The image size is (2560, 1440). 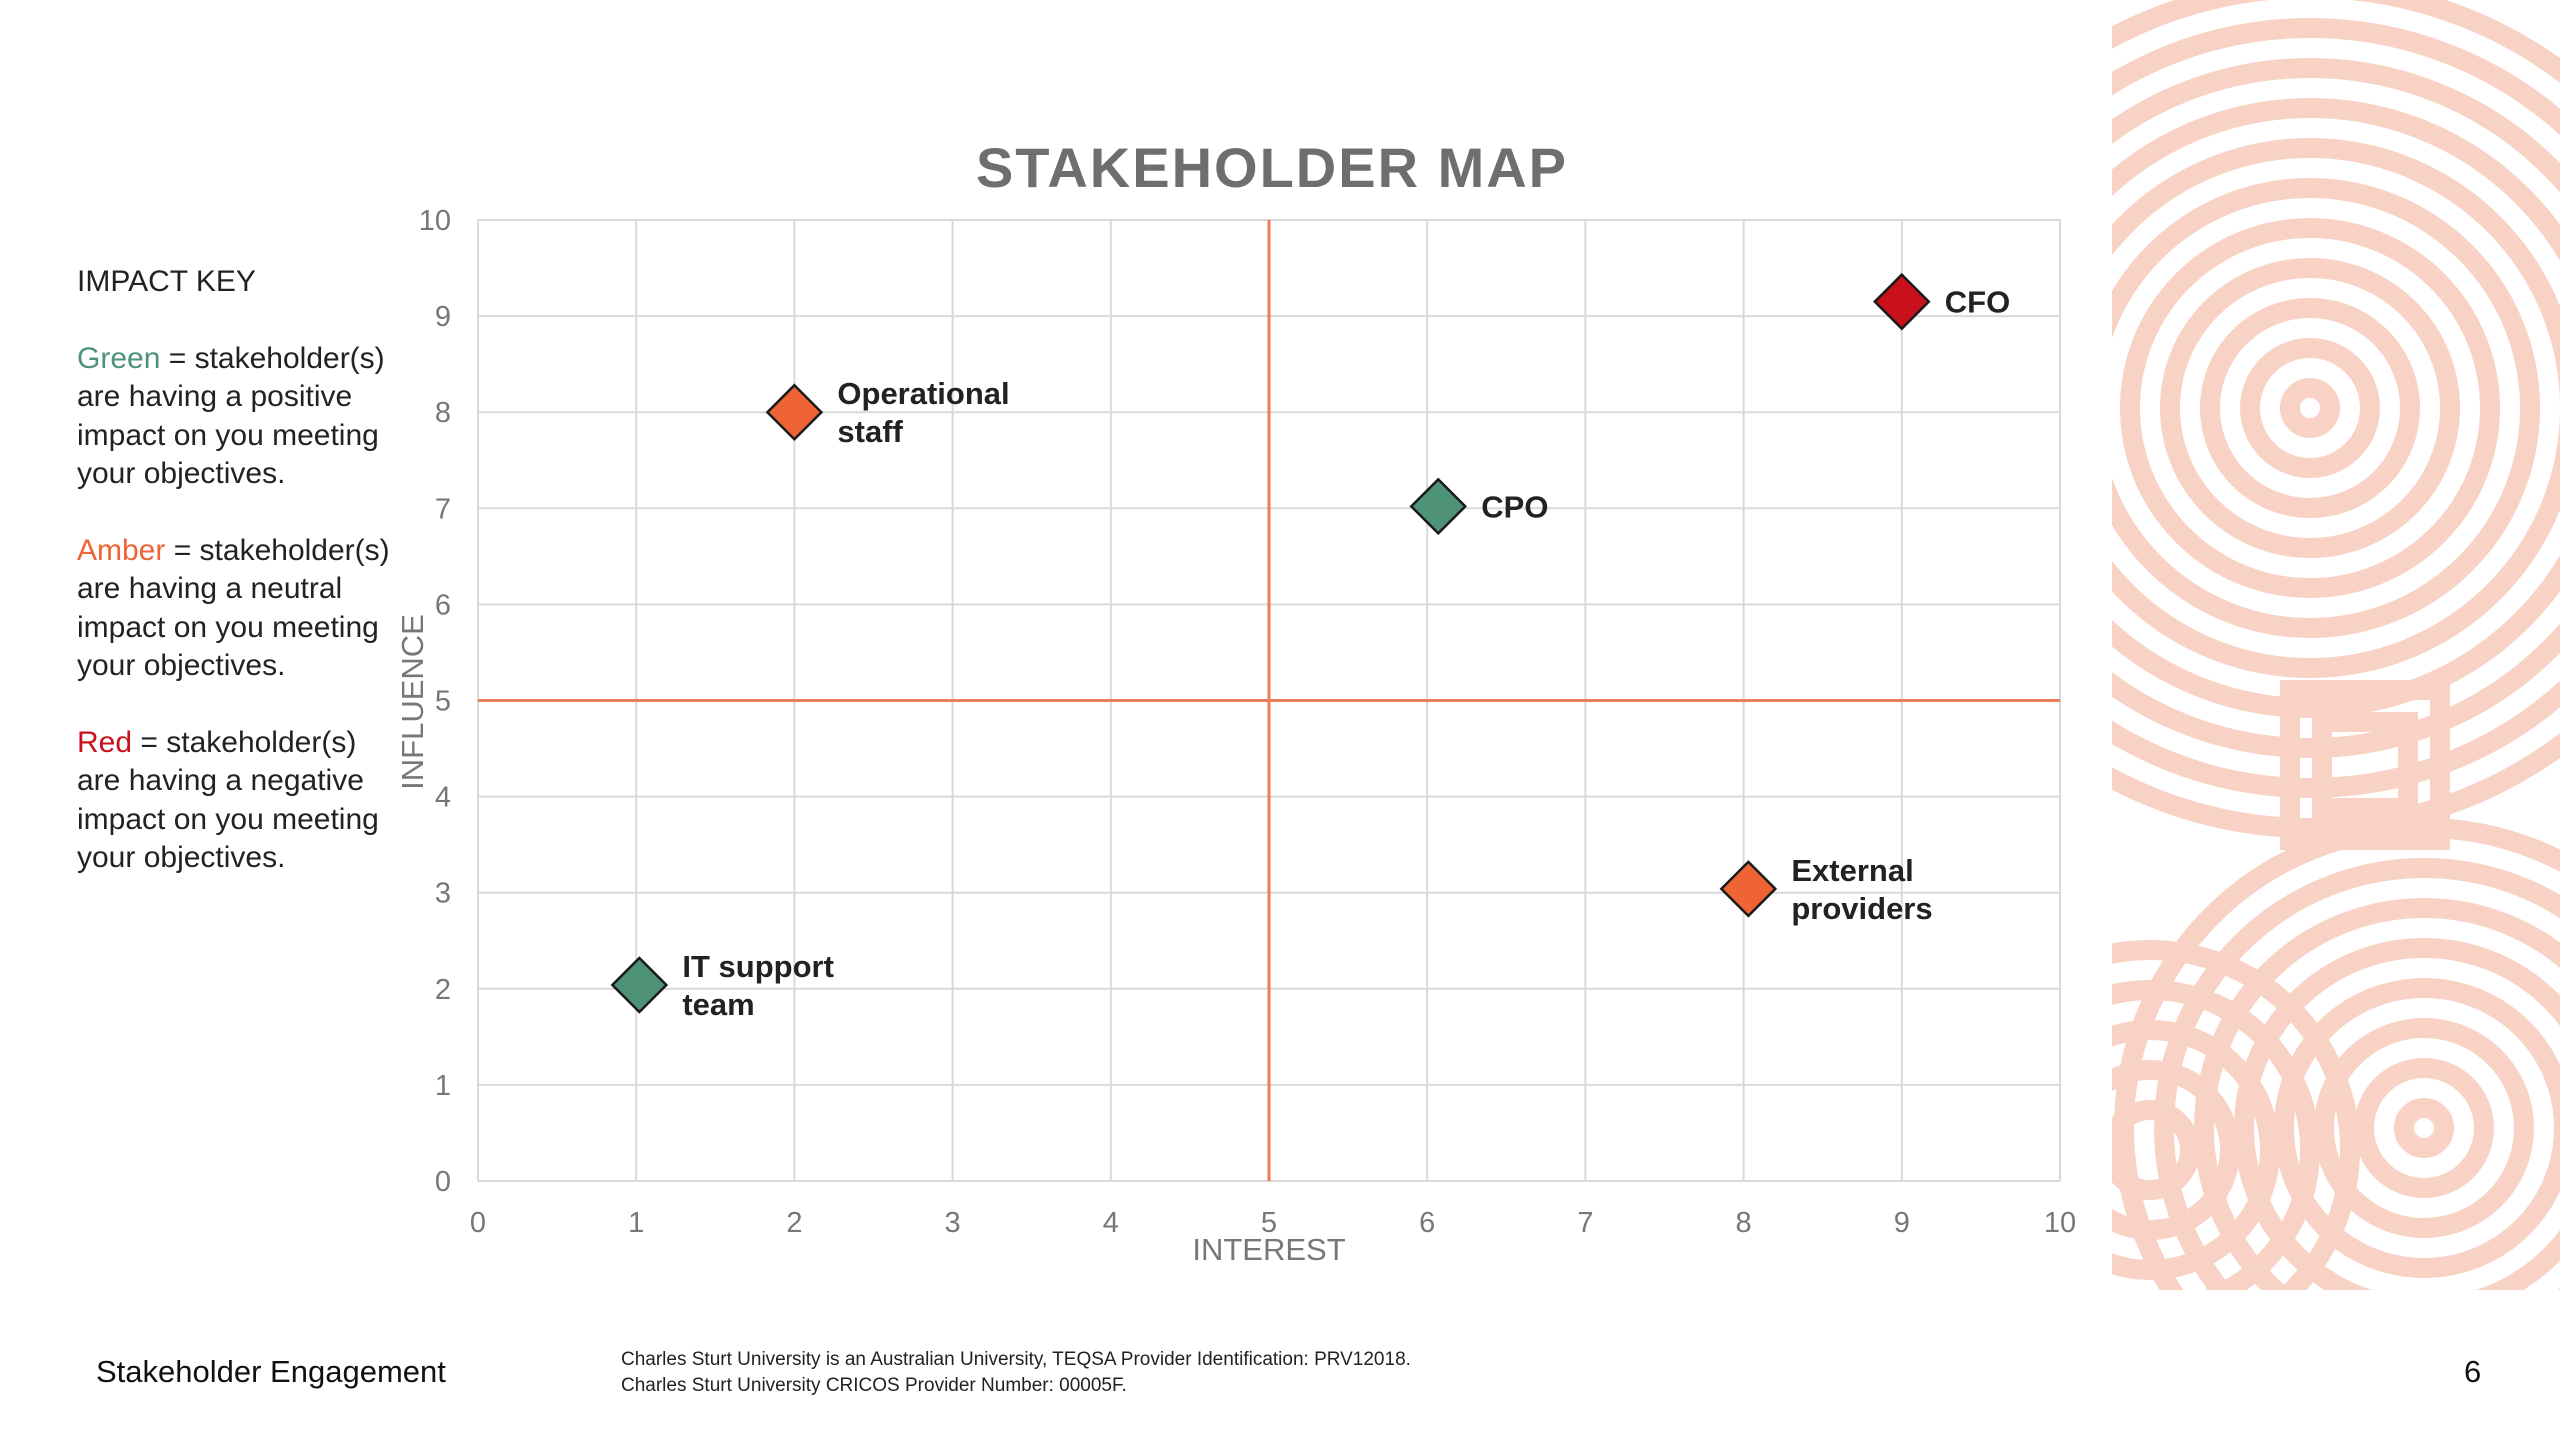 I want to click on stakeholder-label-external-providers: External providers, so click(x=1861, y=889).